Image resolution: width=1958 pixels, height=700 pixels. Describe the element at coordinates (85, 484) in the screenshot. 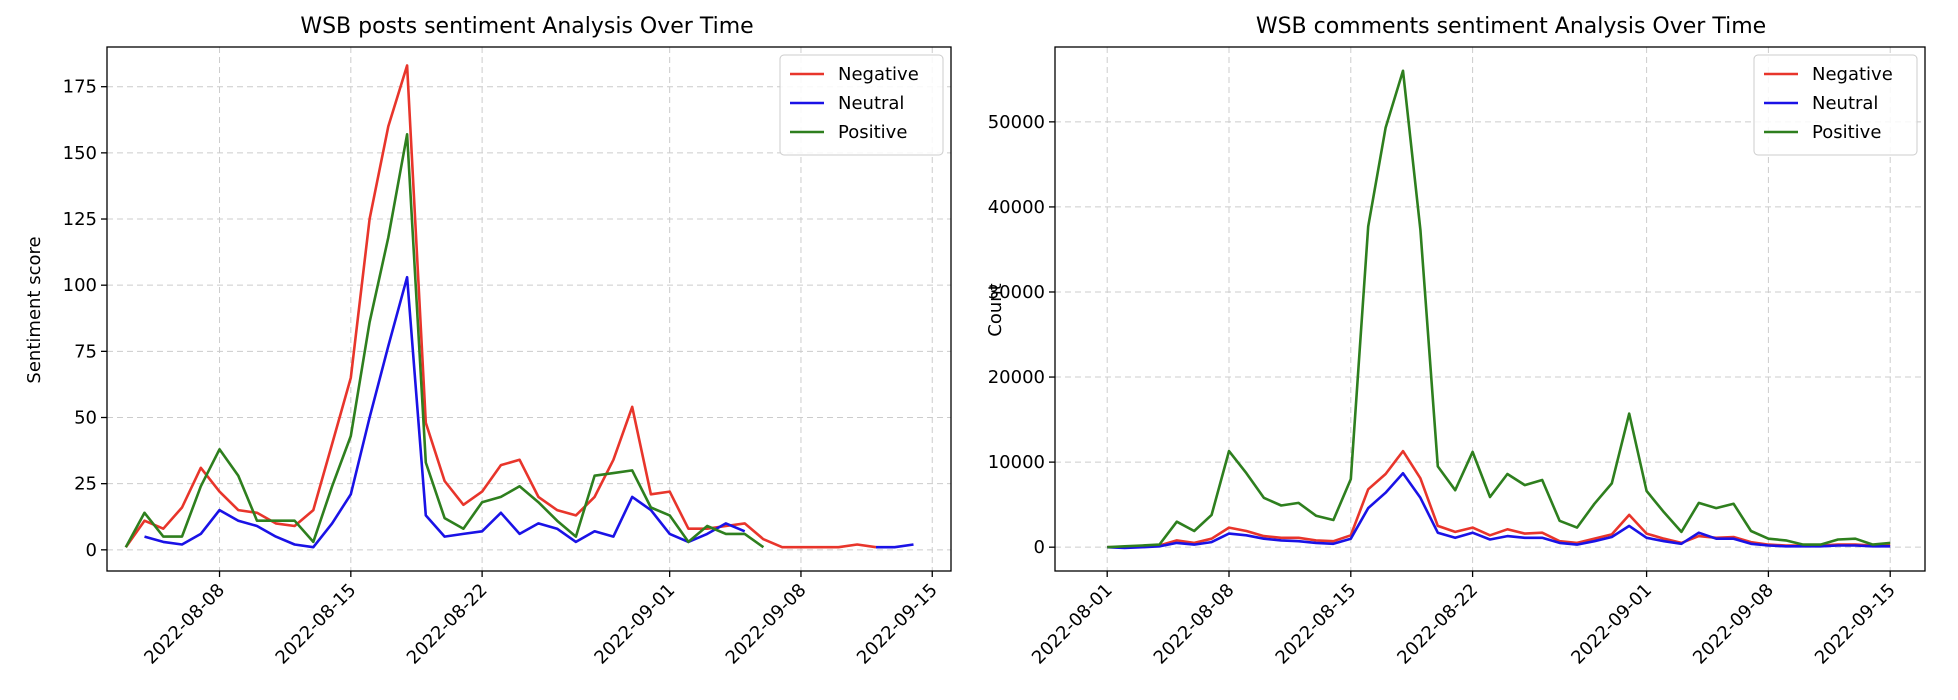

I see `y-tick-label: 25` at that location.